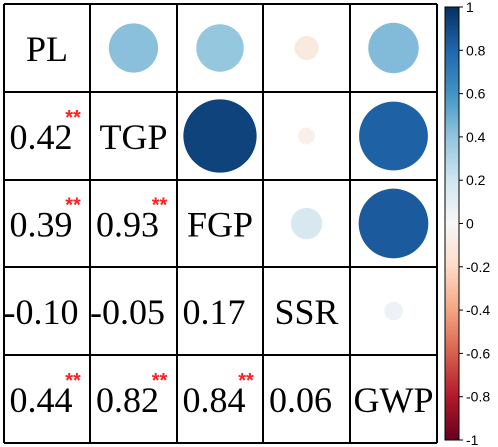 Image resolution: width=498 pixels, height=447 pixels. Describe the element at coordinates (214, 400) in the screenshot. I see `correlation-value: 0.84` at that location.